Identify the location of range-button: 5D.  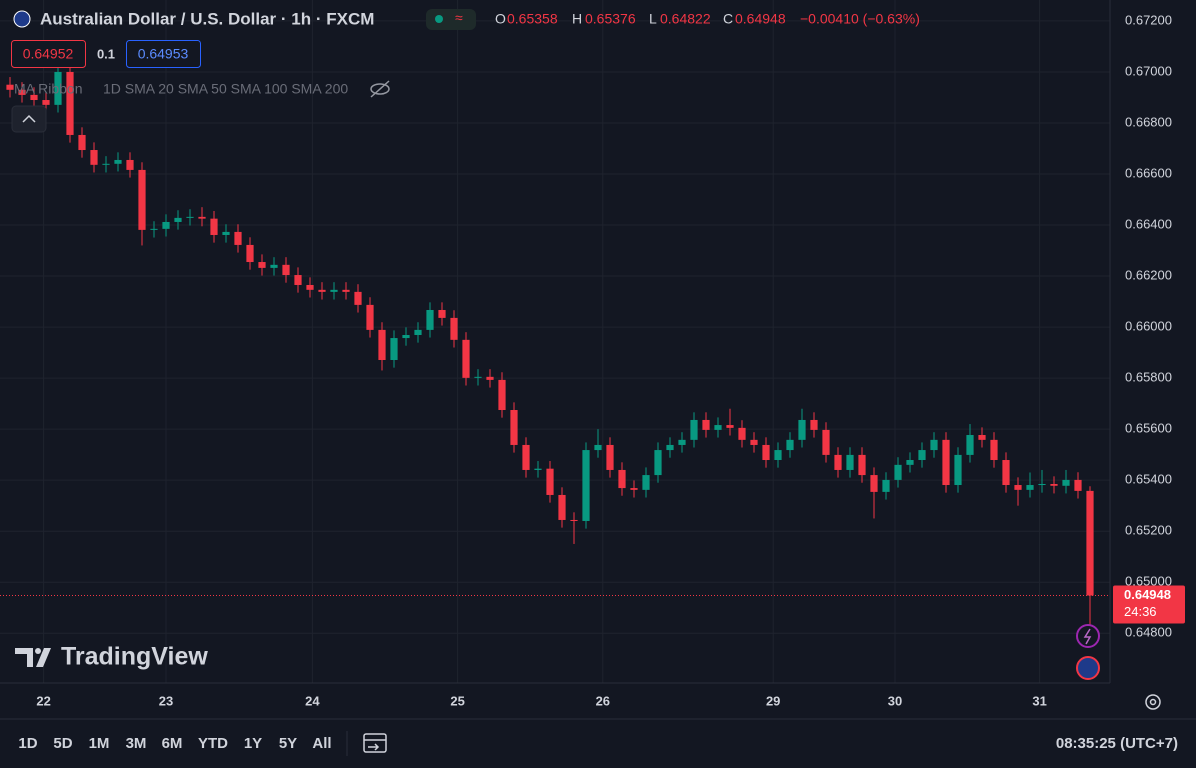
(62, 743).